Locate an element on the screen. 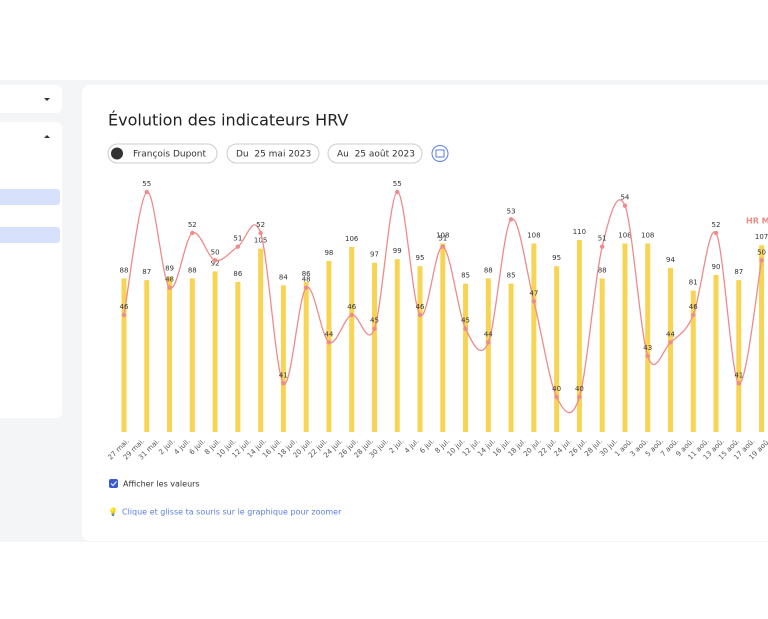  title: Évolution des indicateurs HRV is located at coordinates (228, 120).